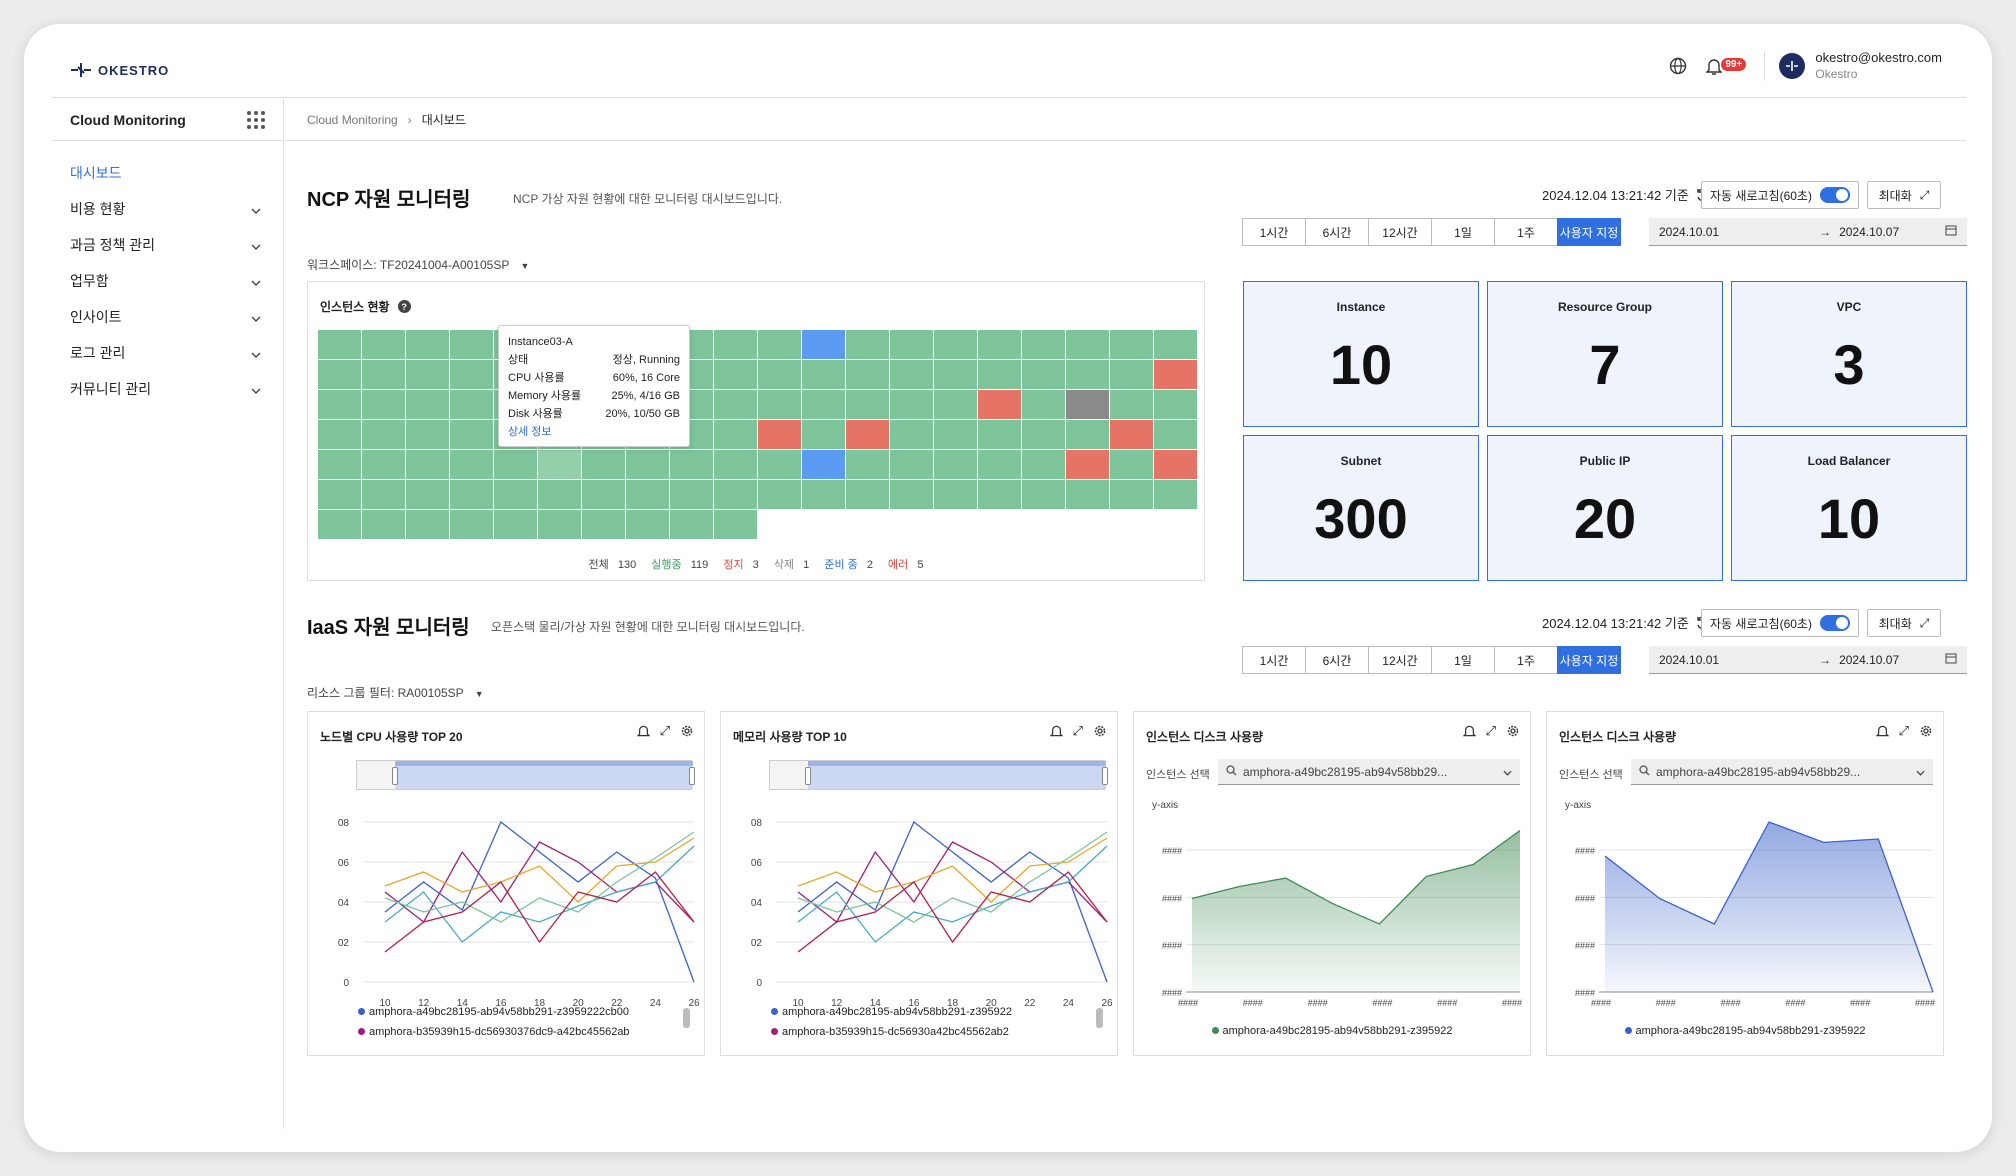  I want to click on logo: OKESTRO, so click(119, 70).